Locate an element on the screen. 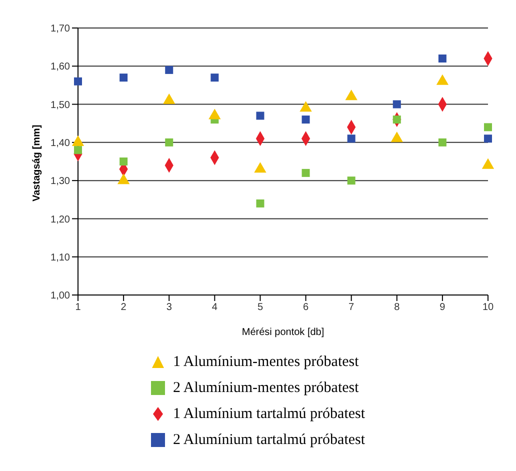 The height and width of the screenshot is (471, 516). x-tick-label: 9 is located at coordinates (443, 308).